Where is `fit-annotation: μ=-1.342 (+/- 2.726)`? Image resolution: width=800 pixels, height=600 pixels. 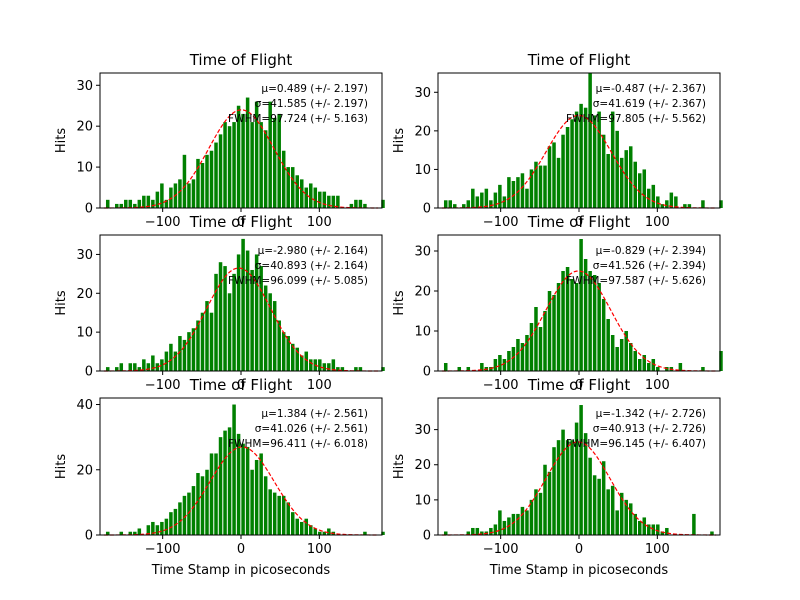 fit-annotation: μ=-1.342 (+/- 2.726) is located at coordinates (651, 414).